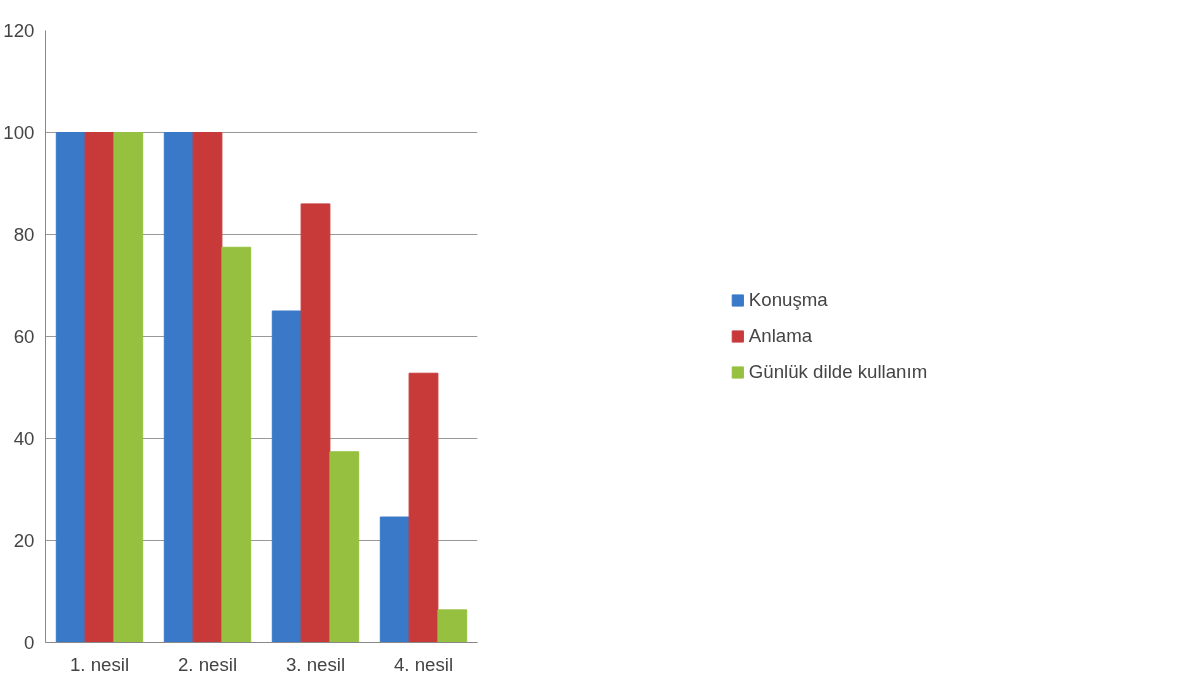 This screenshot has width=1184, height=686. I want to click on legend-label: Anlama, so click(780, 336).